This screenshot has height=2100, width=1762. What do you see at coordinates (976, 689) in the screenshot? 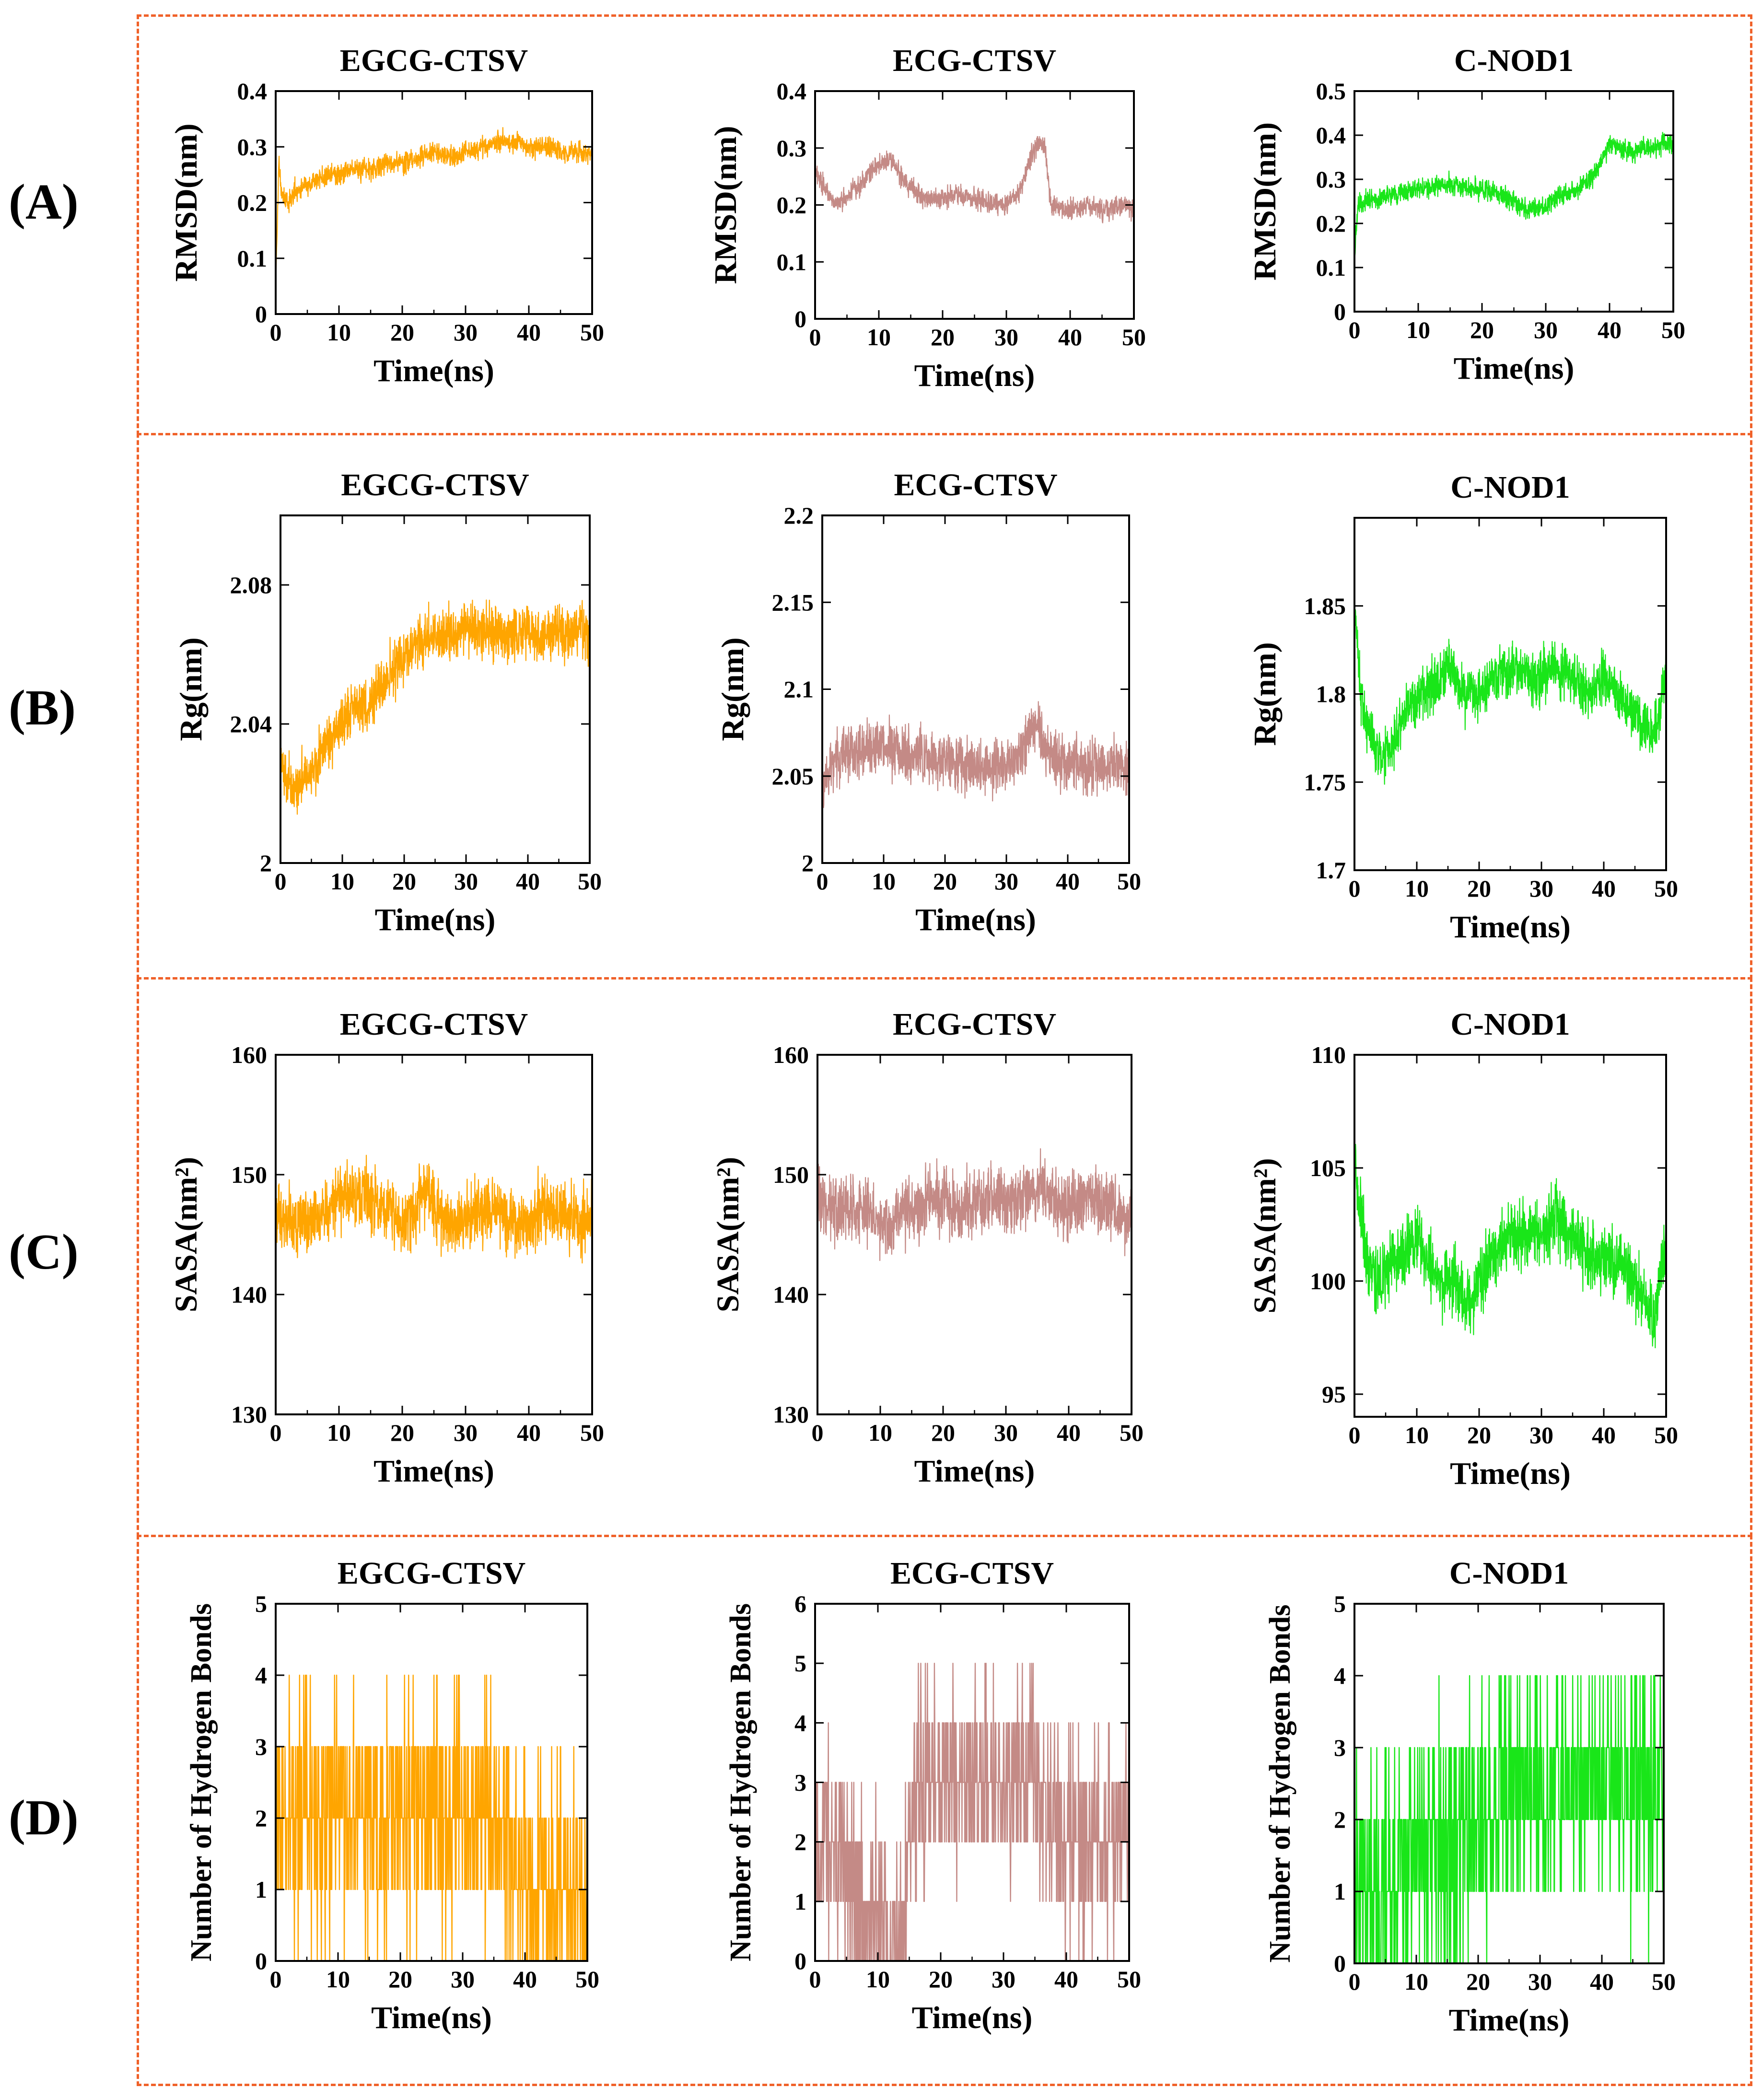
I see `plot-frame` at bounding box center [976, 689].